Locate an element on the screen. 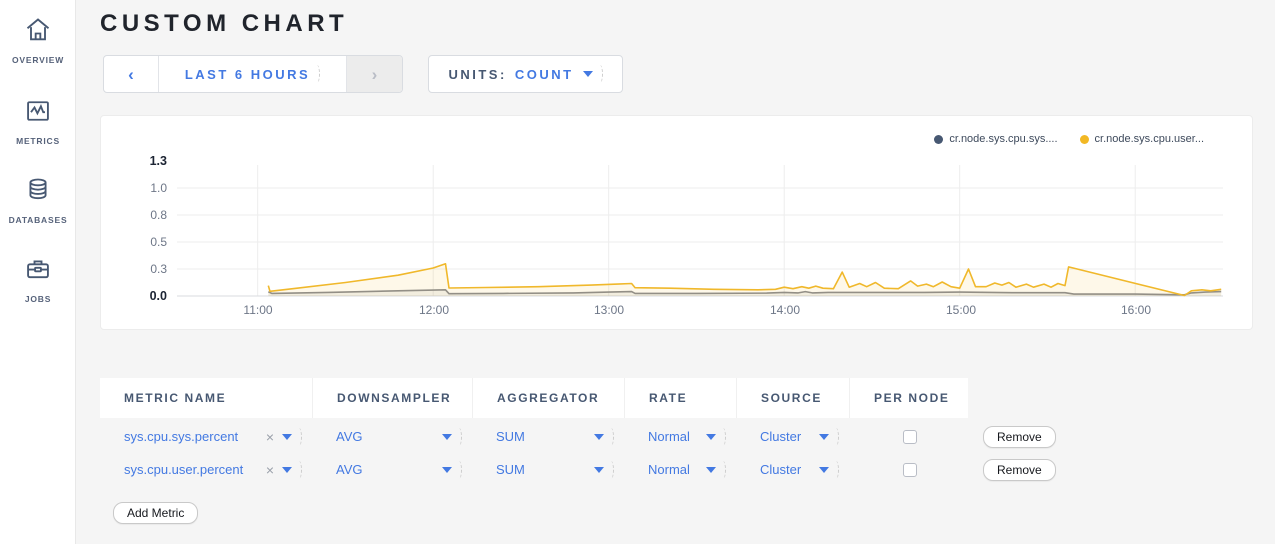 This screenshot has width=1275, height=544. add-metric-button: Add Metric is located at coordinates (156, 513).